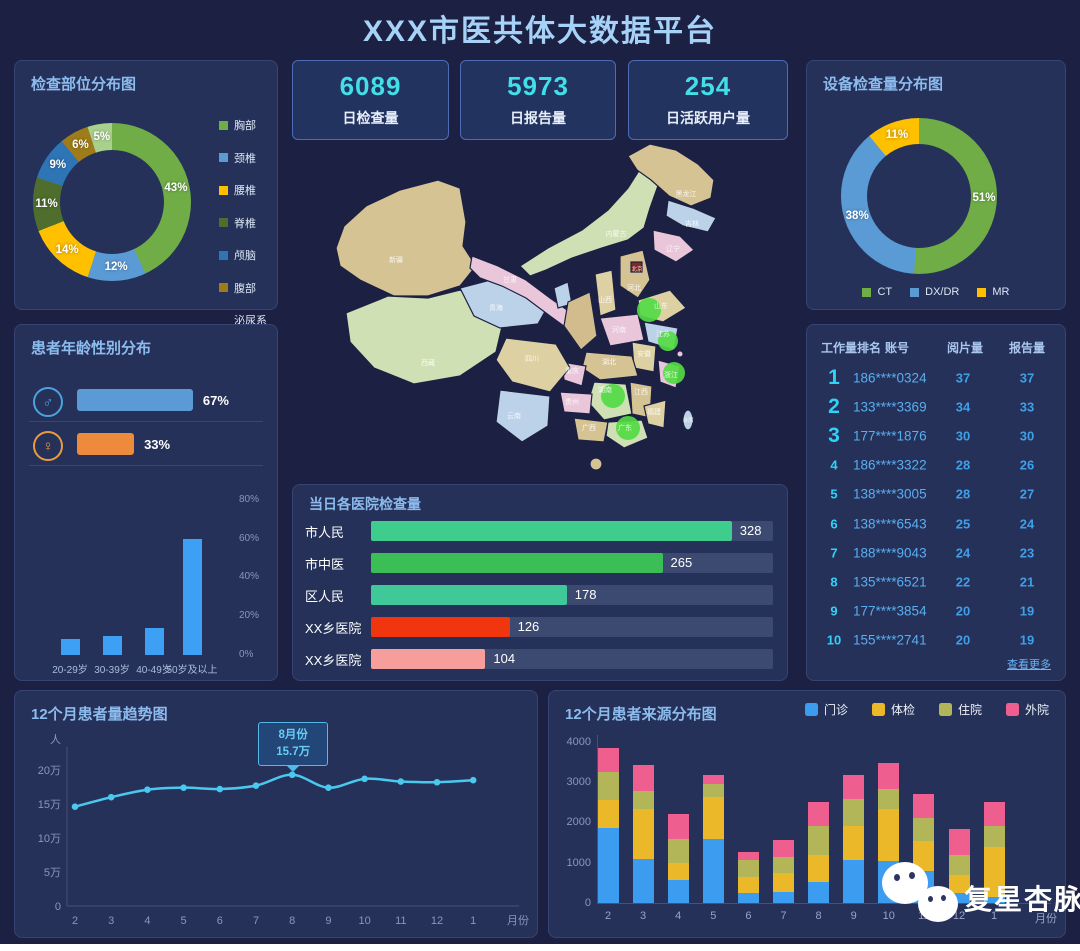  Describe the element at coordinates (245, 158) in the screenshot. I see `legend-label: 颈椎` at that location.